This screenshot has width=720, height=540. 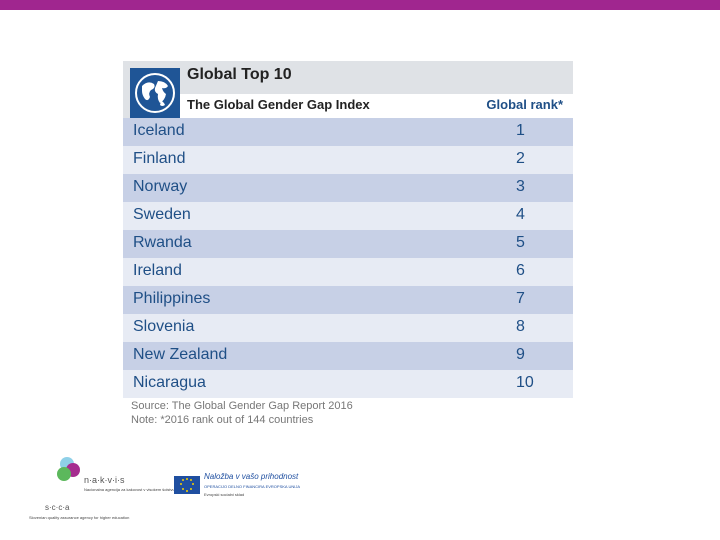 I want to click on country-name: New Zealand, so click(x=180, y=354).